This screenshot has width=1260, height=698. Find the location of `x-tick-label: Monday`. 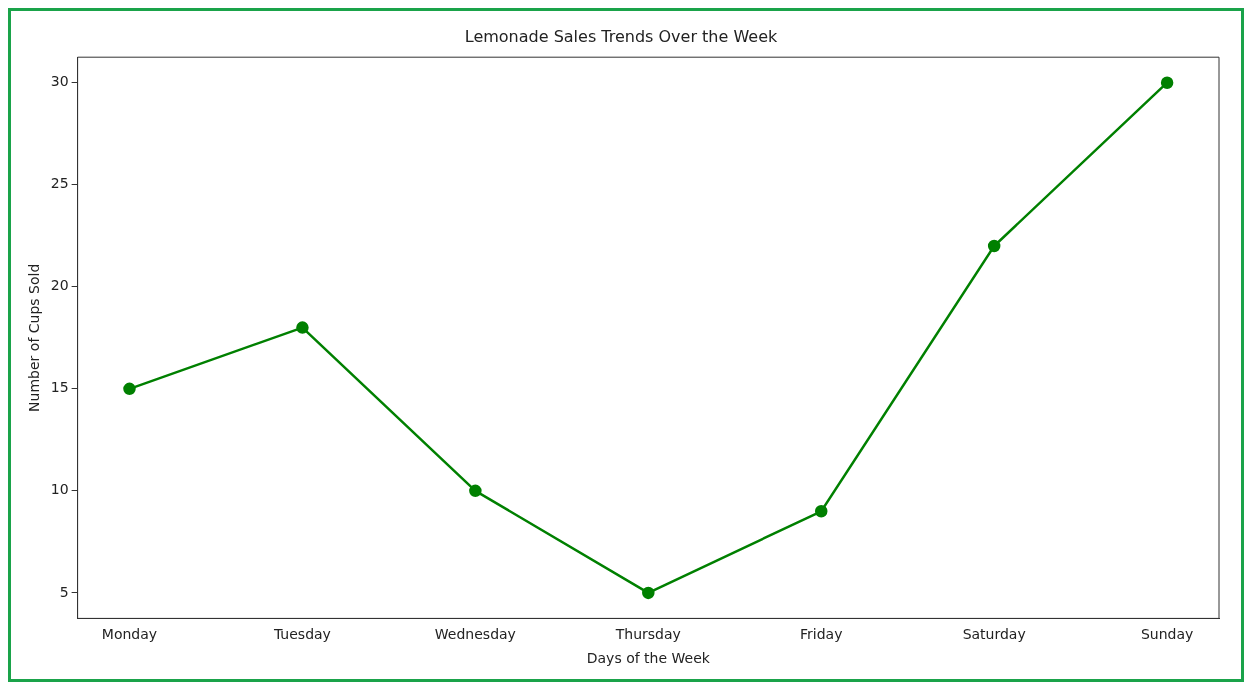

x-tick-label: Monday is located at coordinates (129, 634).